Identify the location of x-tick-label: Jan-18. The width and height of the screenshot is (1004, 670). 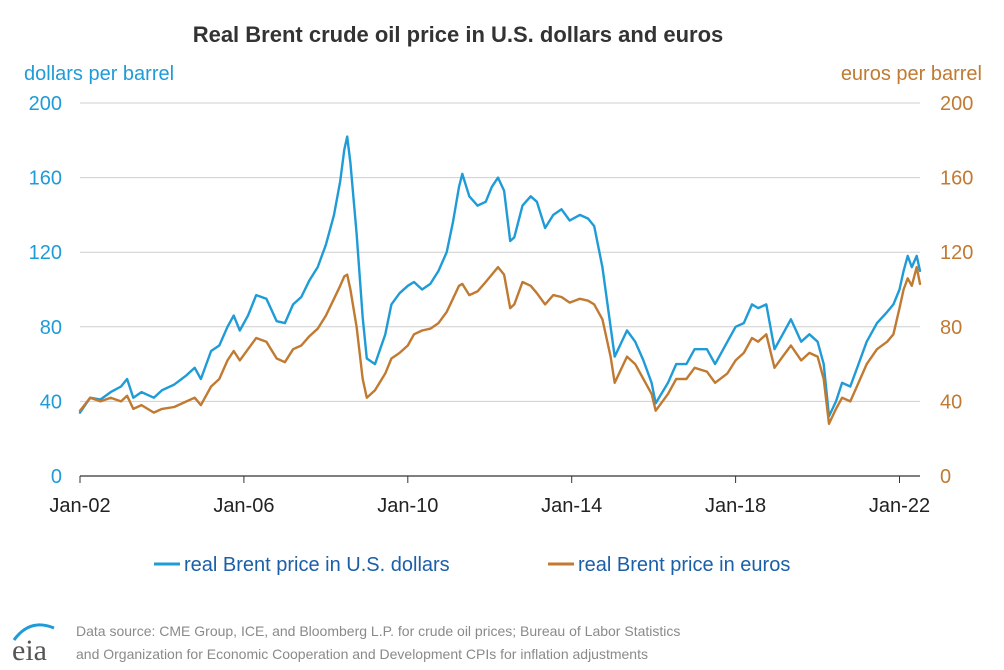
(735, 506).